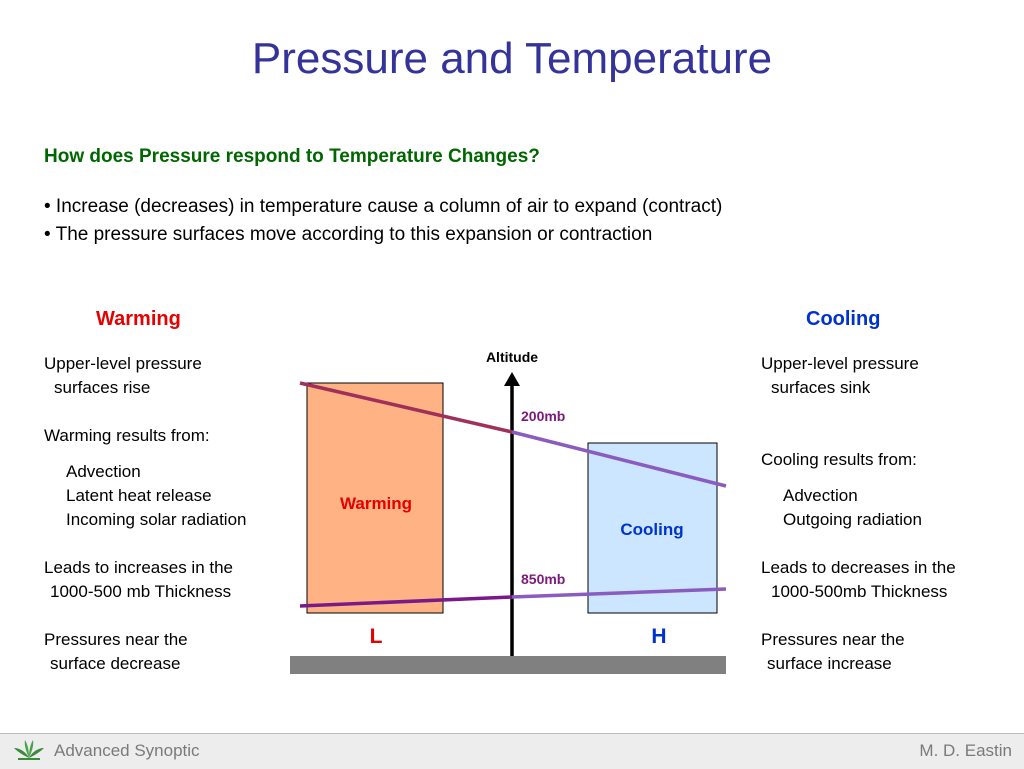 The height and width of the screenshot is (769, 1024). Describe the element at coordinates (141, 591) in the screenshot. I see `warming-line: 1000-500 mb Thickness` at that location.